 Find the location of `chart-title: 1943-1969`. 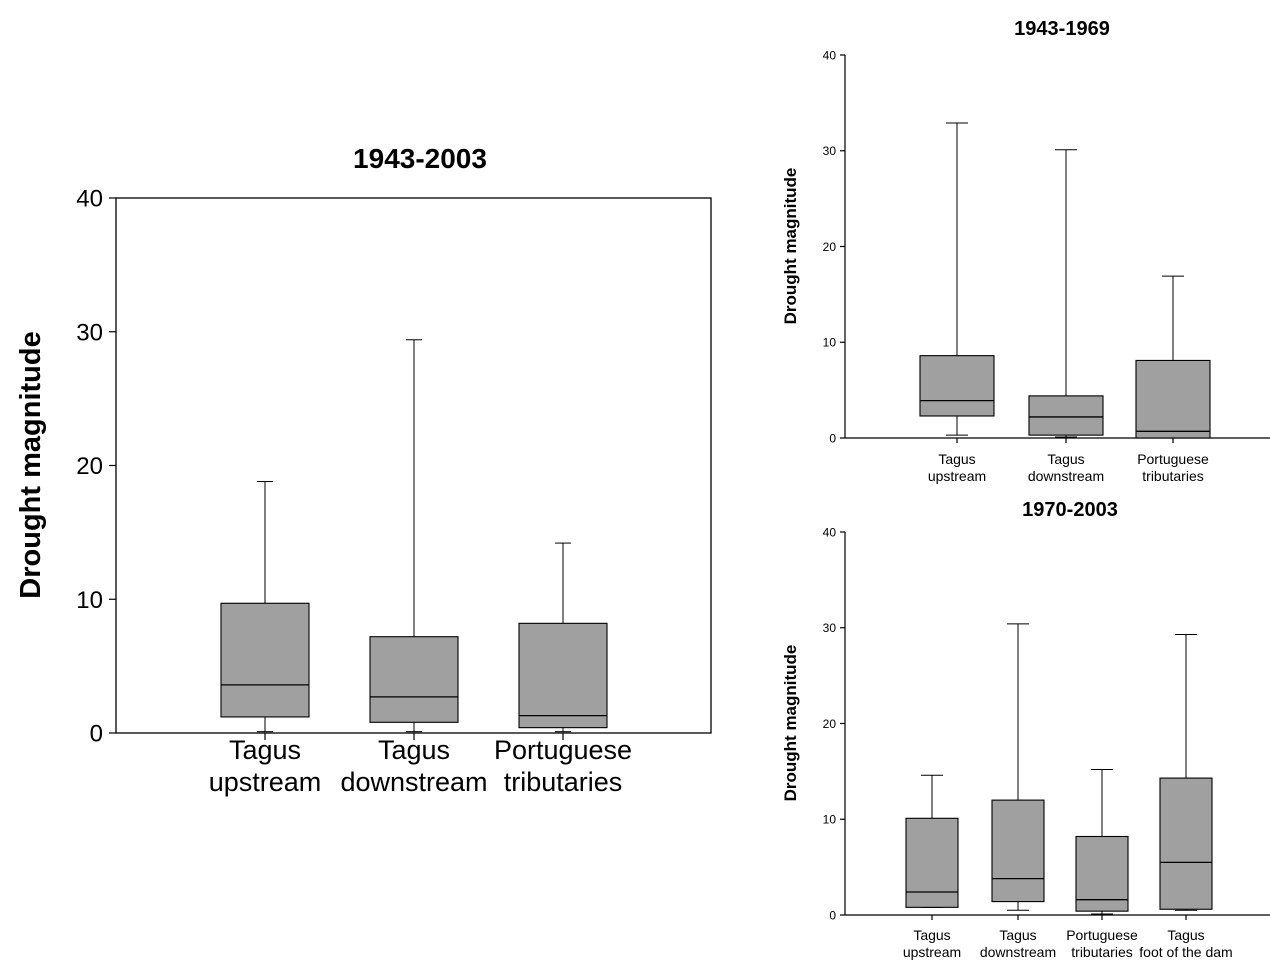

chart-title: 1943-1969 is located at coordinates (1062, 29).